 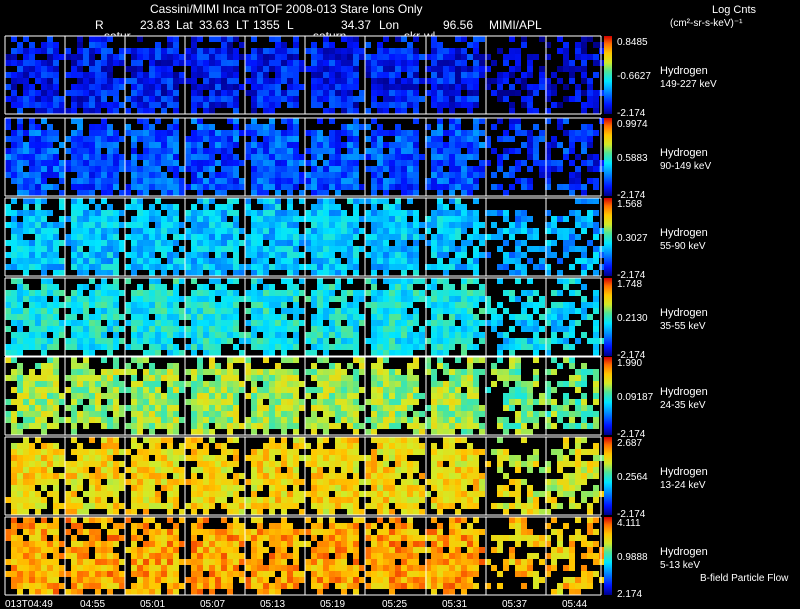 What do you see at coordinates (631, 355) in the screenshot?
I see `colorbar-min-label: -2.174` at bounding box center [631, 355].